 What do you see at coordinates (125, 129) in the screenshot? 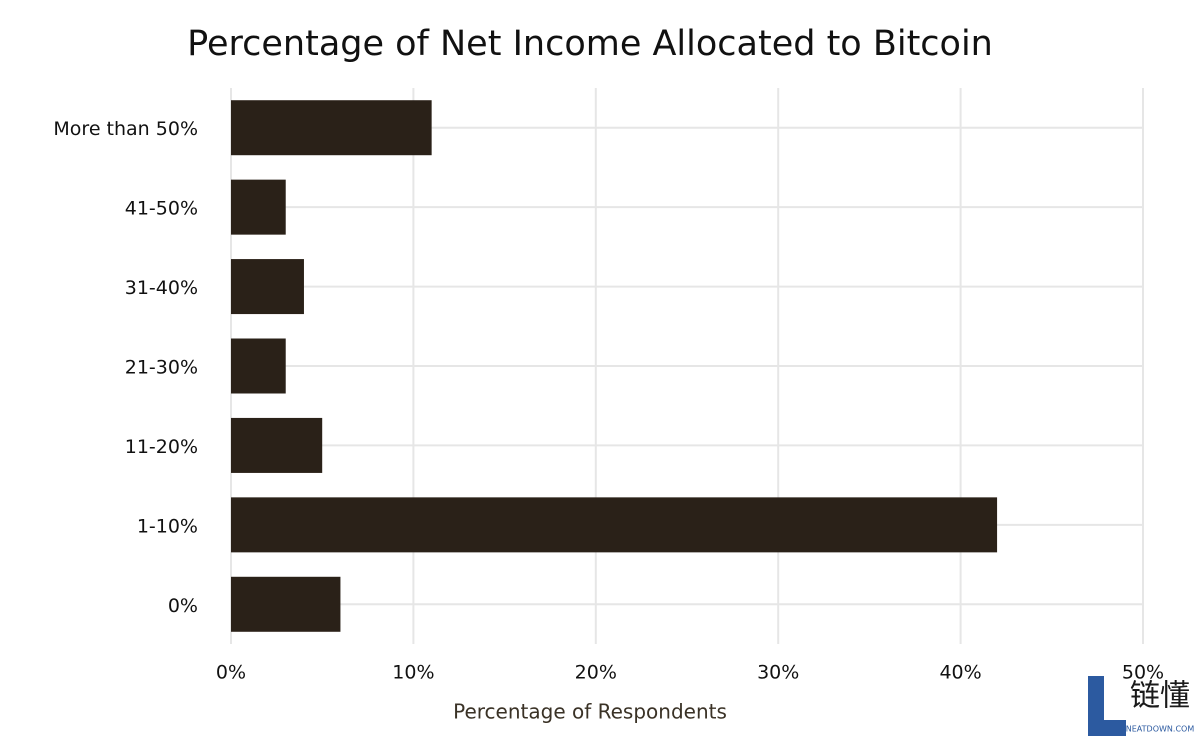
I see `y-tick-label: More than 50%` at bounding box center [125, 129].